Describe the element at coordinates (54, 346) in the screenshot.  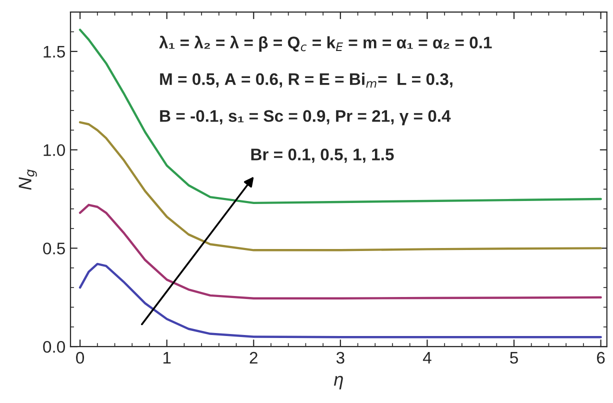
I see `y-tick-label: 0.0` at that location.